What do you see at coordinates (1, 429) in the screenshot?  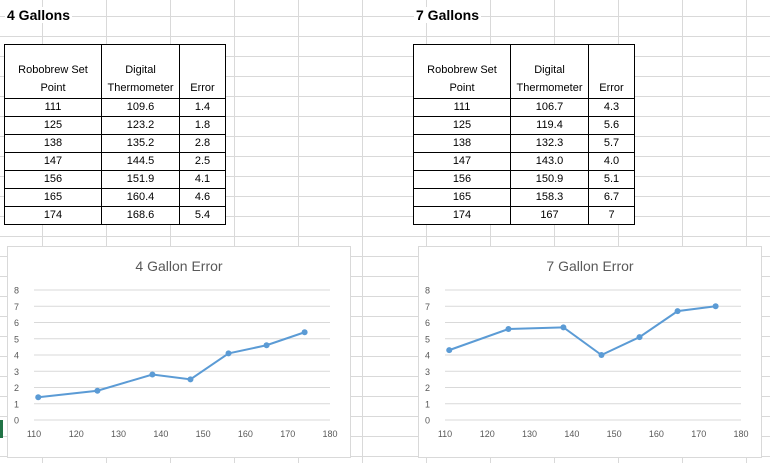 I see `active-cell-indicator` at bounding box center [1, 429].